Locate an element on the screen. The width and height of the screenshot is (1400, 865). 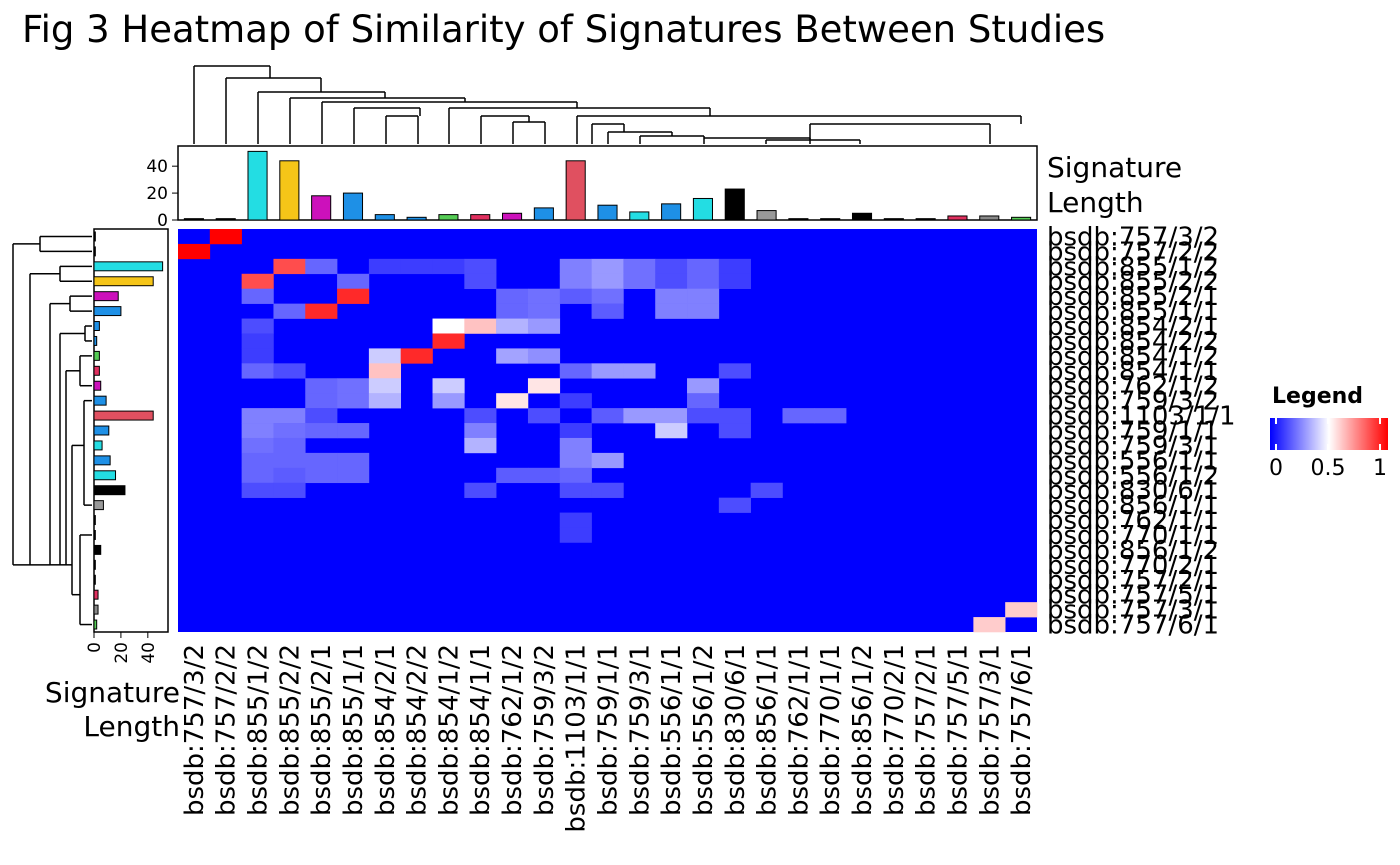
row-label: bsdb:854/1/1 is located at coordinates (1133, 372).